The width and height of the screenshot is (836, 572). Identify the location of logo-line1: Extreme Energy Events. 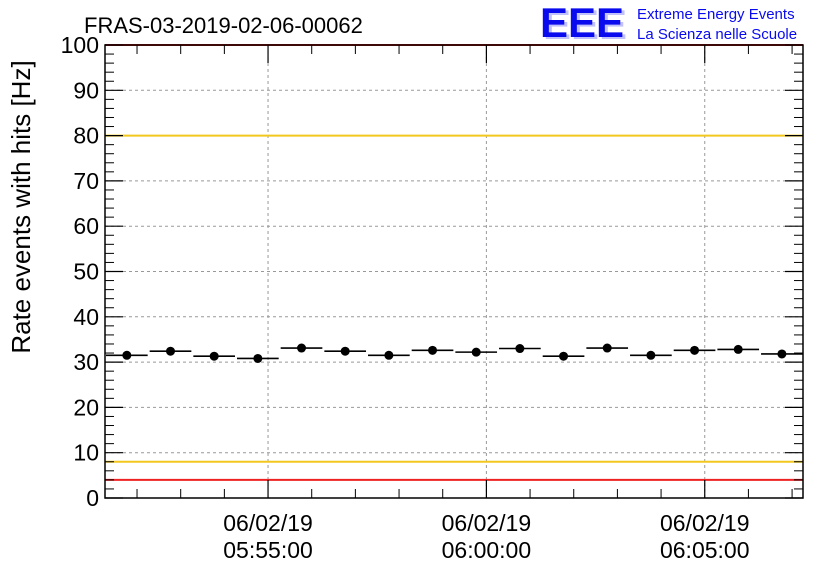
(716, 14).